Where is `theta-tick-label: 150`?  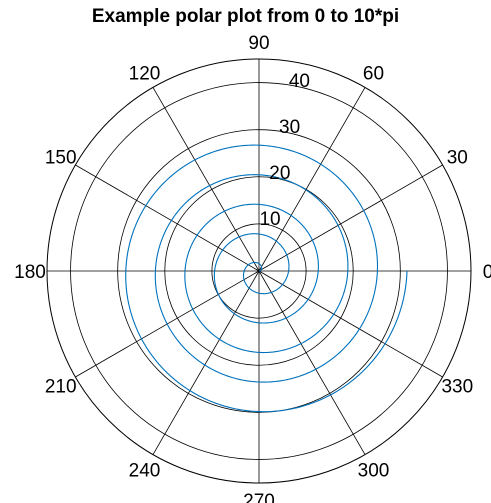 theta-tick-label: 150 is located at coordinates (61, 158).